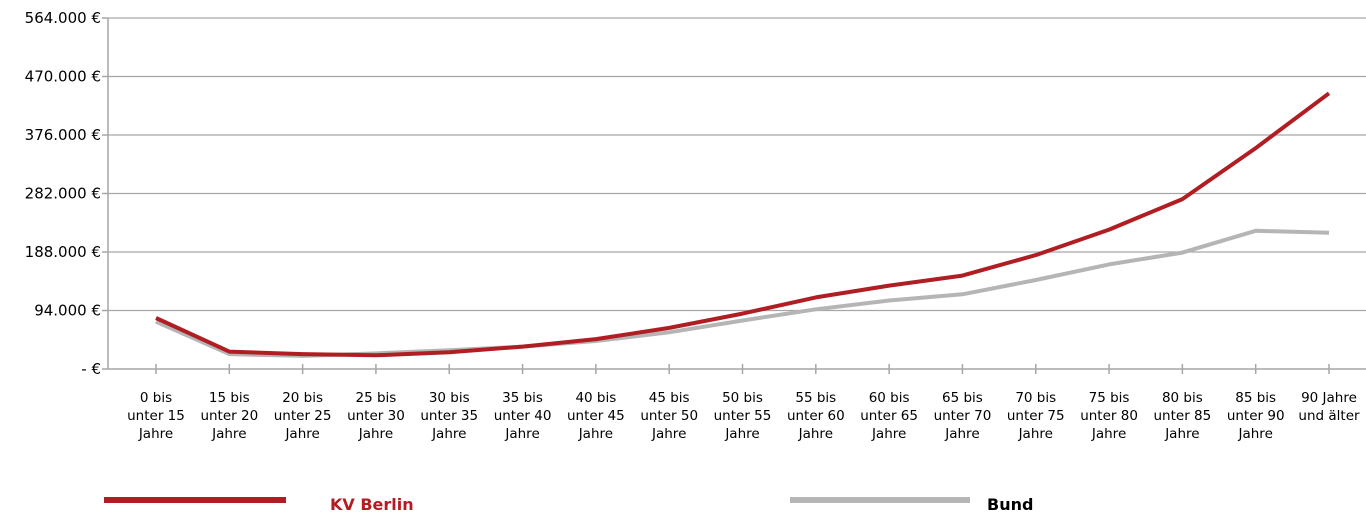 Image resolution: width=1366 pixels, height=516 pixels. I want to click on x-tick-label: 85 bis unter 90 Jahre, so click(1256, 416).